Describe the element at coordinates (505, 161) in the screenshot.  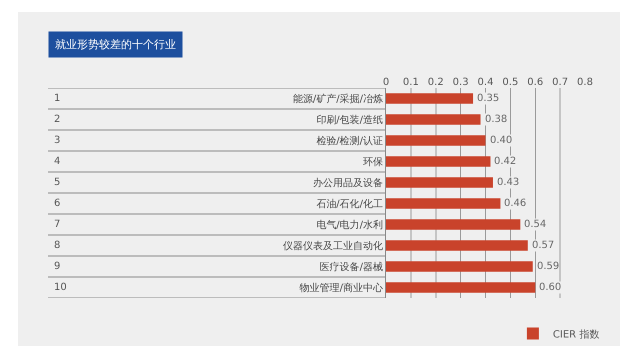
I see `data-label: 0.42` at that location.